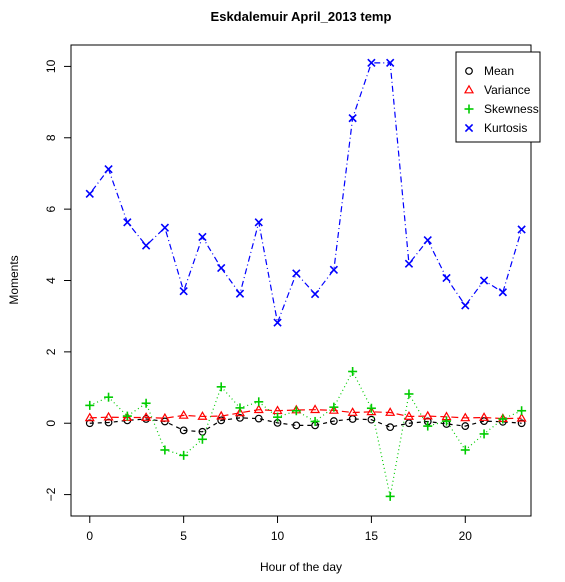 This screenshot has height=582, width=565. I want to click on variance-line, so click(305, 414).